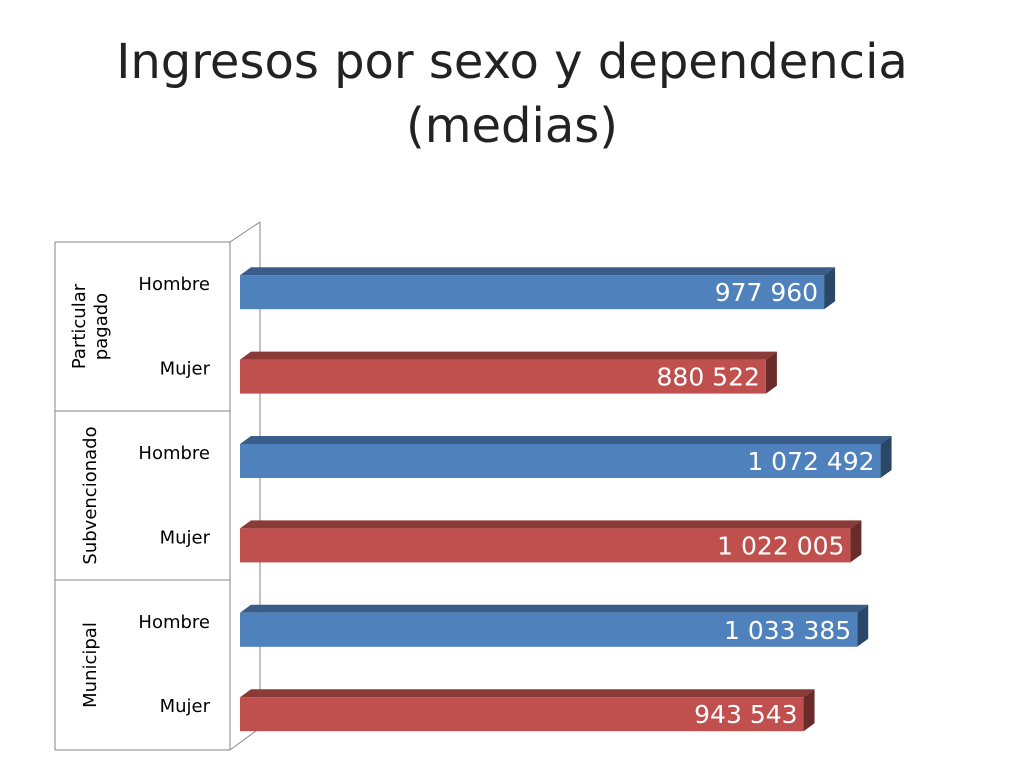 The width and height of the screenshot is (1024, 768). What do you see at coordinates (512, 126) in the screenshot?
I see `title-line-2: (medias)` at bounding box center [512, 126].